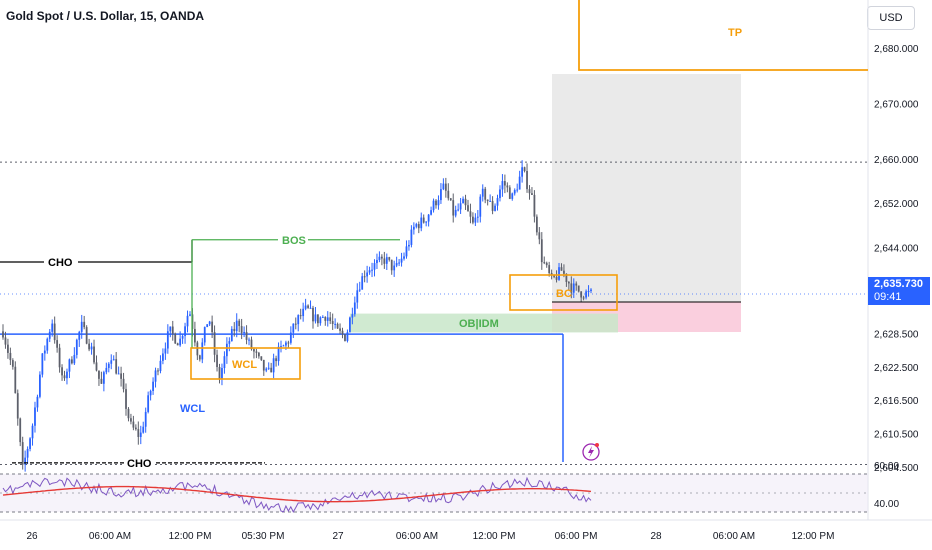 The image size is (932, 550). I want to click on bc-label: BC, so click(564, 294).